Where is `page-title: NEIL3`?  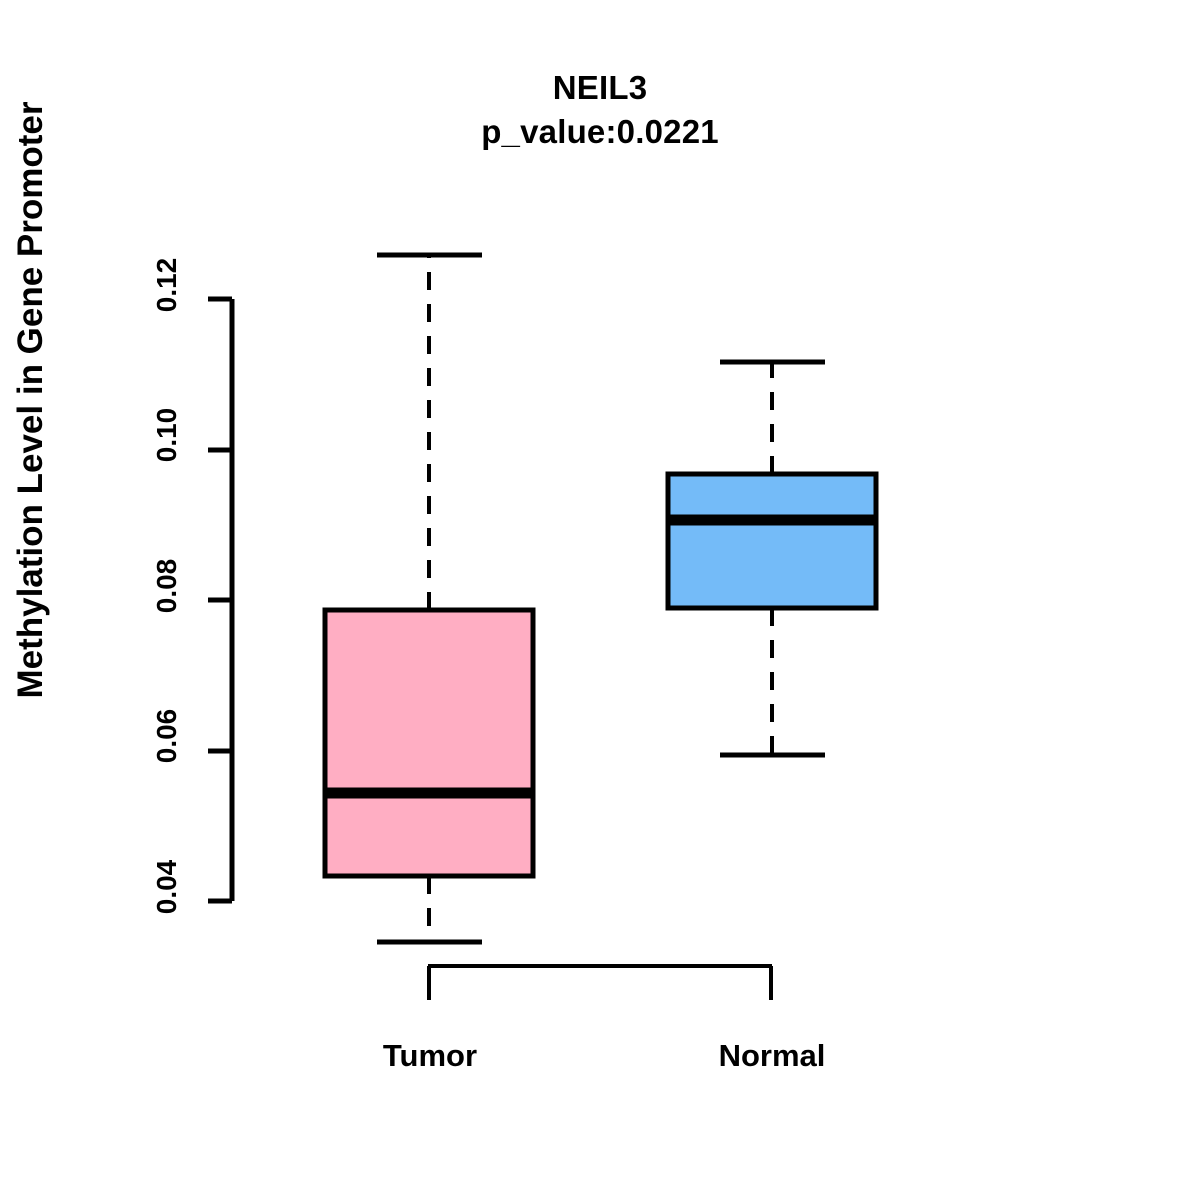 page-title: NEIL3 is located at coordinates (600, 87).